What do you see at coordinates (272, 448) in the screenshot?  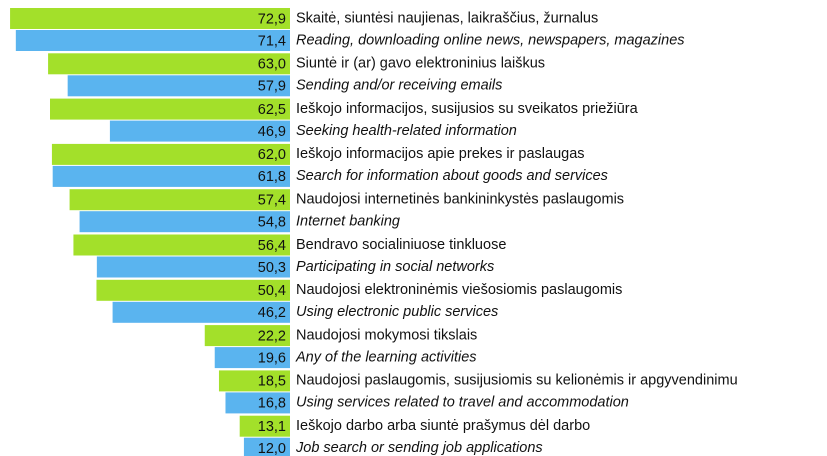 I see `value-label: 12,0` at bounding box center [272, 448].